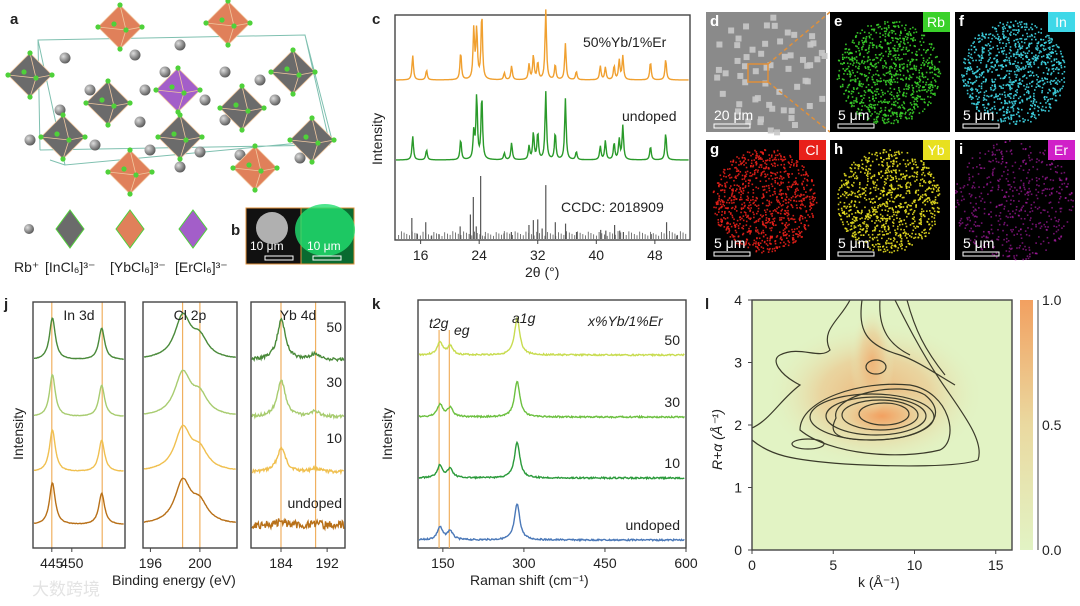  What do you see at coordinates (190, 315) in the screenshot?
I see `subplot-title: Cl 2p` at bounding box center [190, 315].